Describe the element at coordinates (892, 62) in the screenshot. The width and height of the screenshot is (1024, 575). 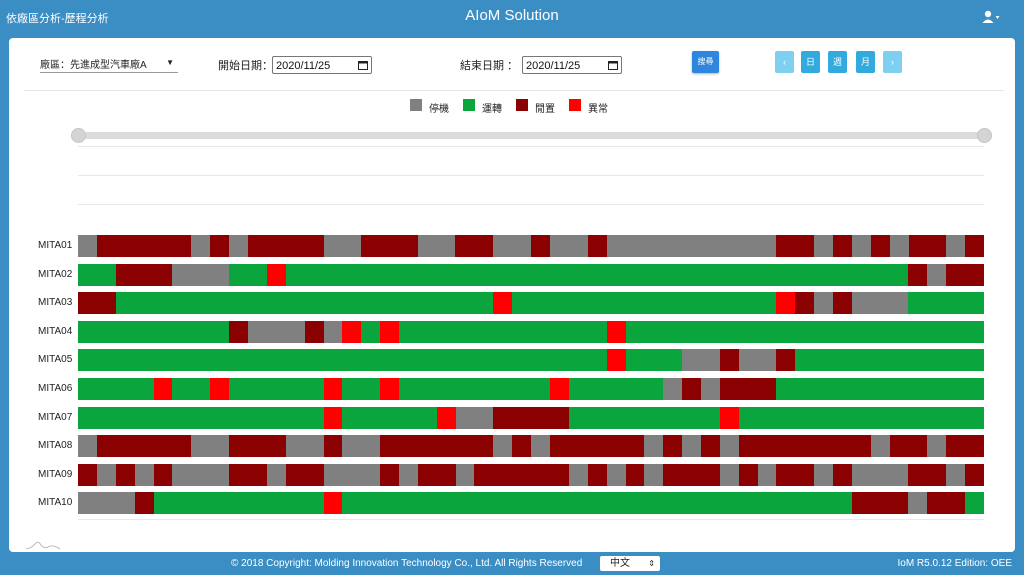
I see `next-button: ›` at that location.